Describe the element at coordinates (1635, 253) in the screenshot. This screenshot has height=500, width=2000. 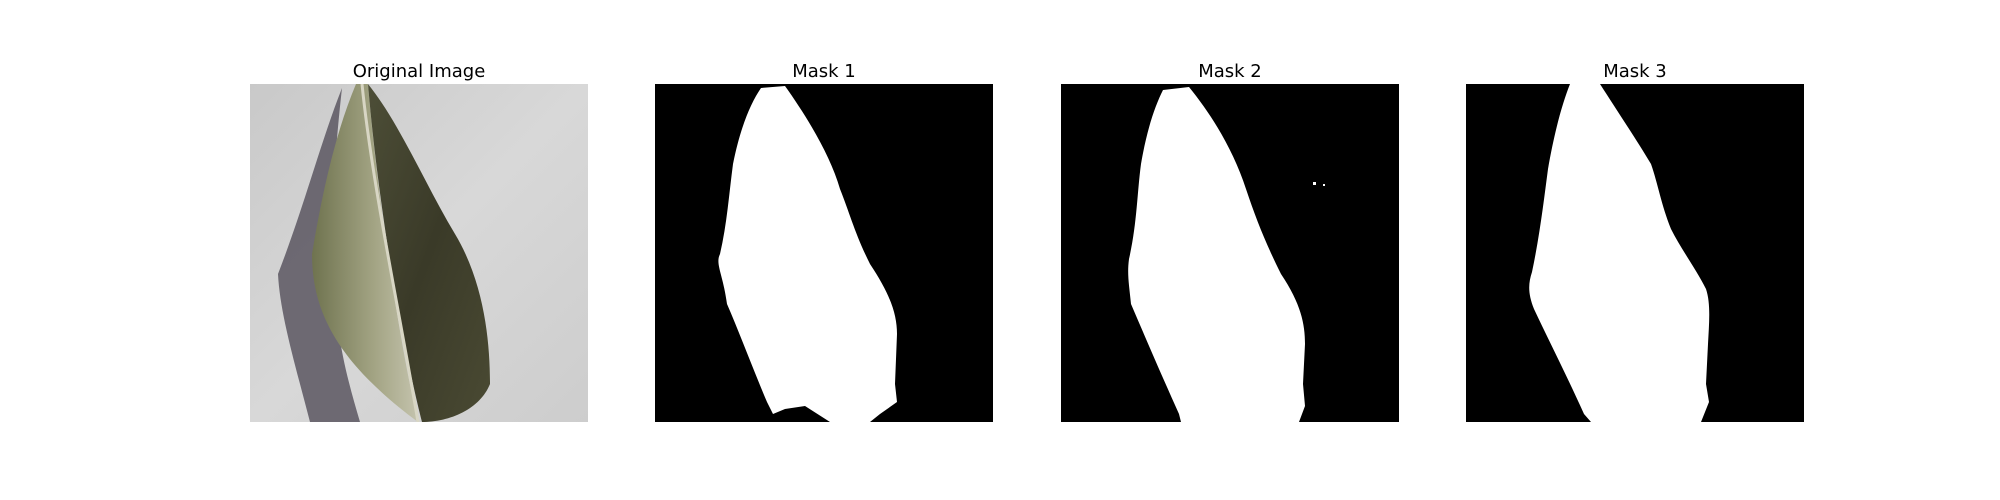
I see `mask-3-image` at that location.